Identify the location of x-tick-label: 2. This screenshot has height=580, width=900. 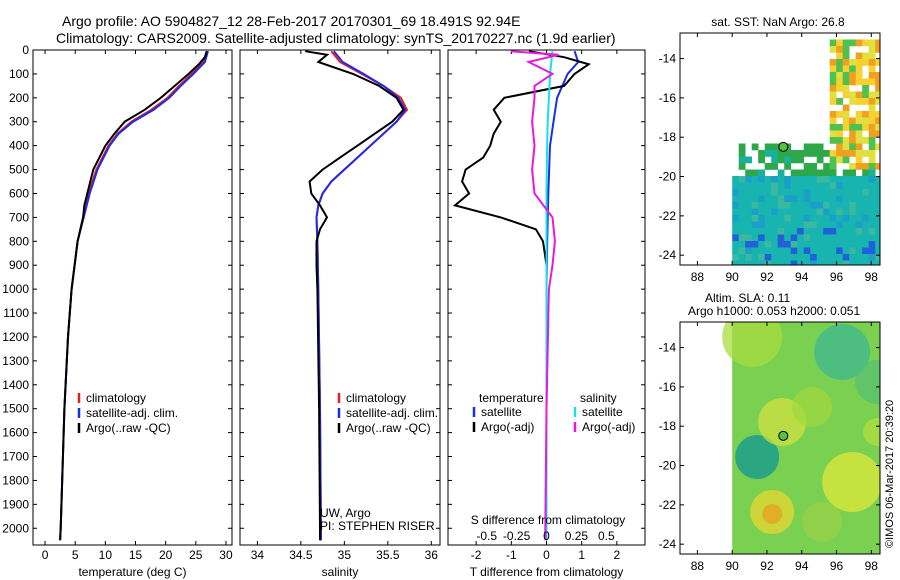
(617, 555).